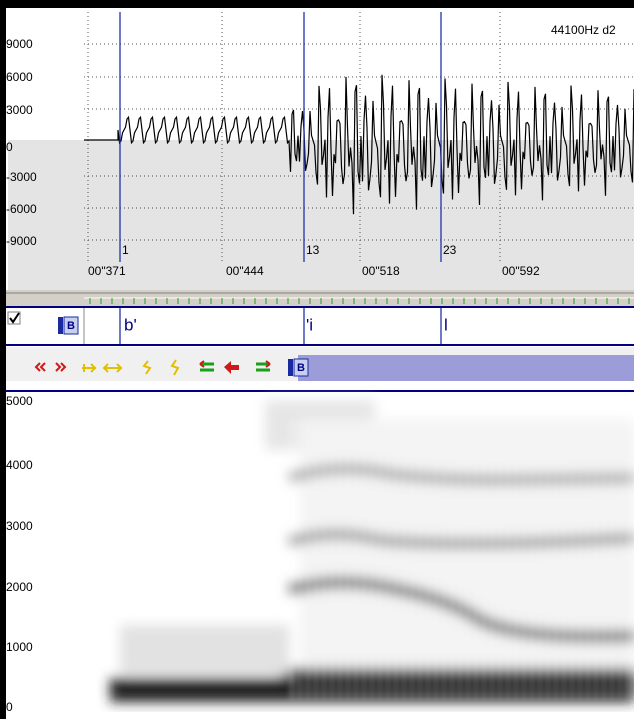 Image resolution: width=634 pixels, height=719 pixels. What do you see at coordinates (125, 250) in the screenshot?
I see `marker-label: 1` at bounding box center [125, 250].